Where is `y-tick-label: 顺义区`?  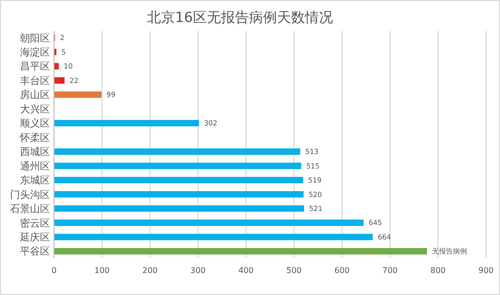
y-tick-label: 顺义区 is located at coordinates (35, 124).